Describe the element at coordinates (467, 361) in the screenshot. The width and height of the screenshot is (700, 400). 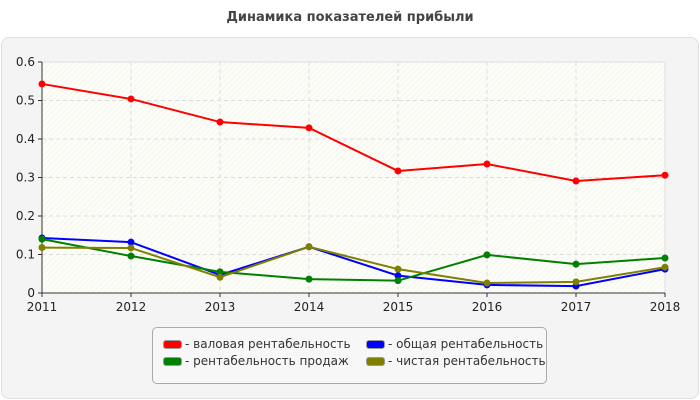
I see `legend-label: - чистая рентабельность` at that location.